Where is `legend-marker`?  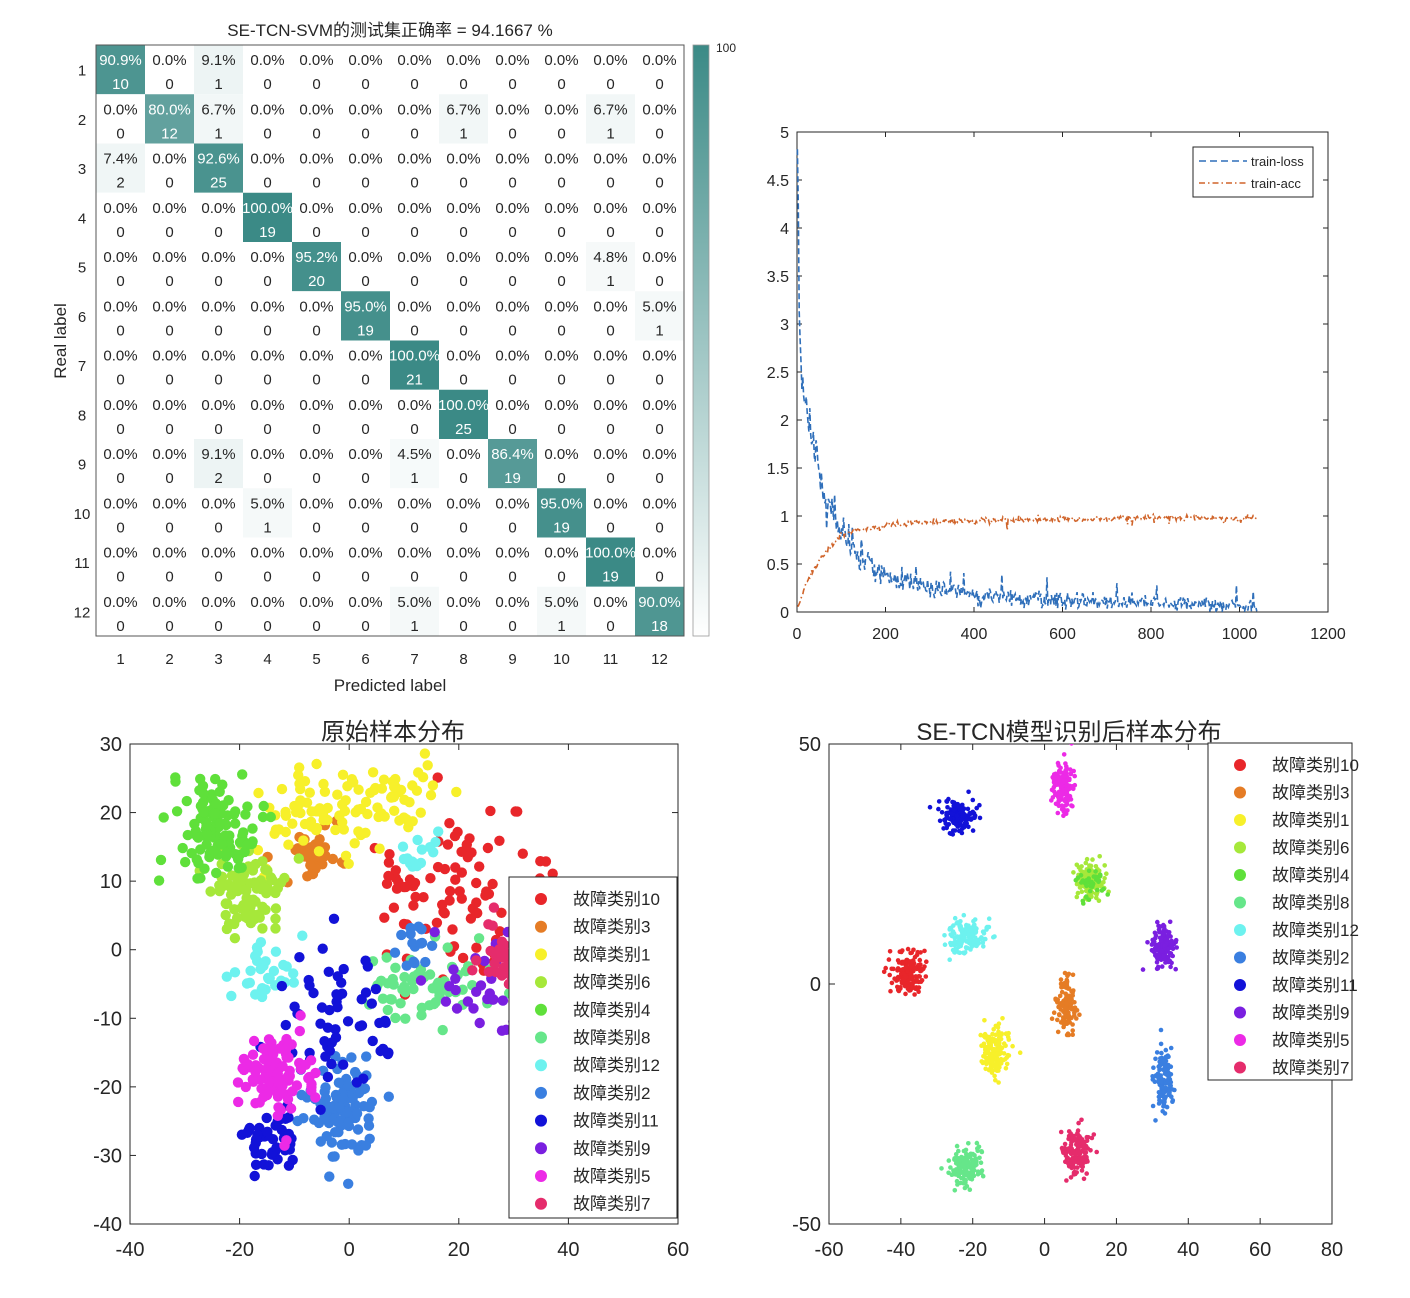
legend-marker is located at coordinates (1240, 820).